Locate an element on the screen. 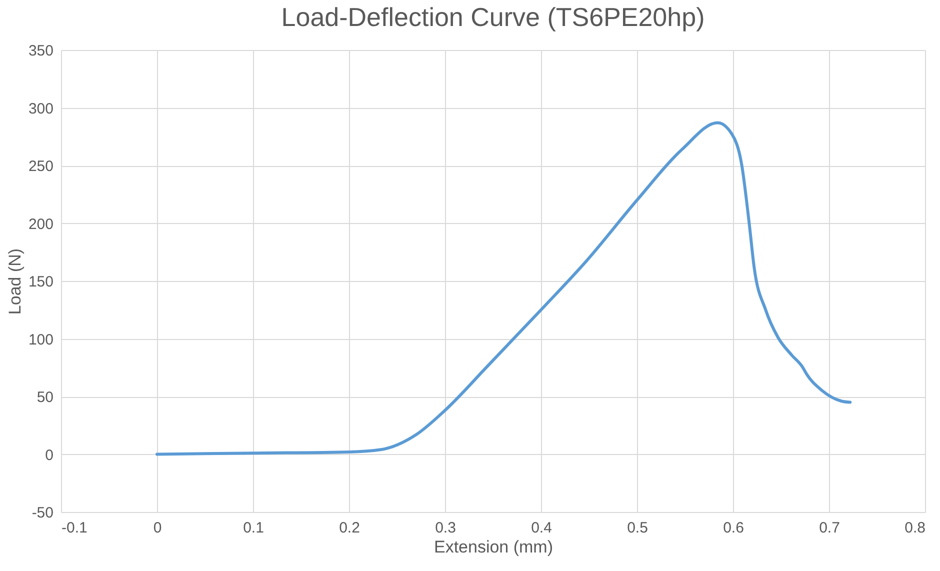 The image size is (940, 571). x-tick-label: 0.7 is located at coordinates (829, 528).